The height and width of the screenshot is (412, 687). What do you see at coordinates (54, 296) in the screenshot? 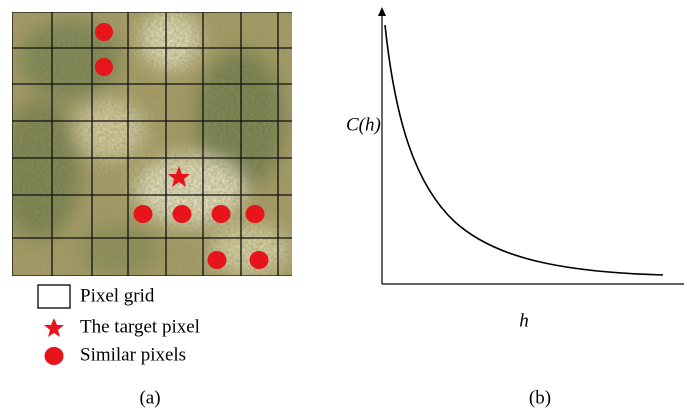
I see `legend-grid-icon` at bounding box center [54, 296].